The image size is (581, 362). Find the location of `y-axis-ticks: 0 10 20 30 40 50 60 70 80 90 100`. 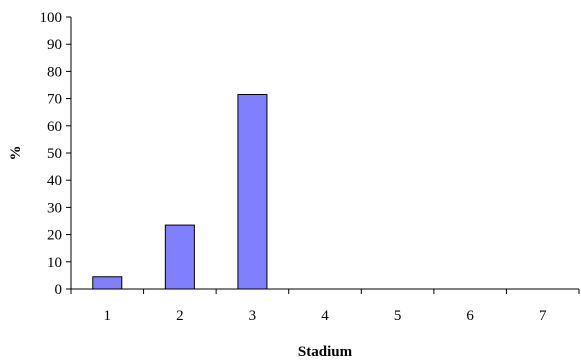

y-axis-ticks: 0 10 20 30 40 50 60 70 80 90 100 is located at coordinates (55, 154).